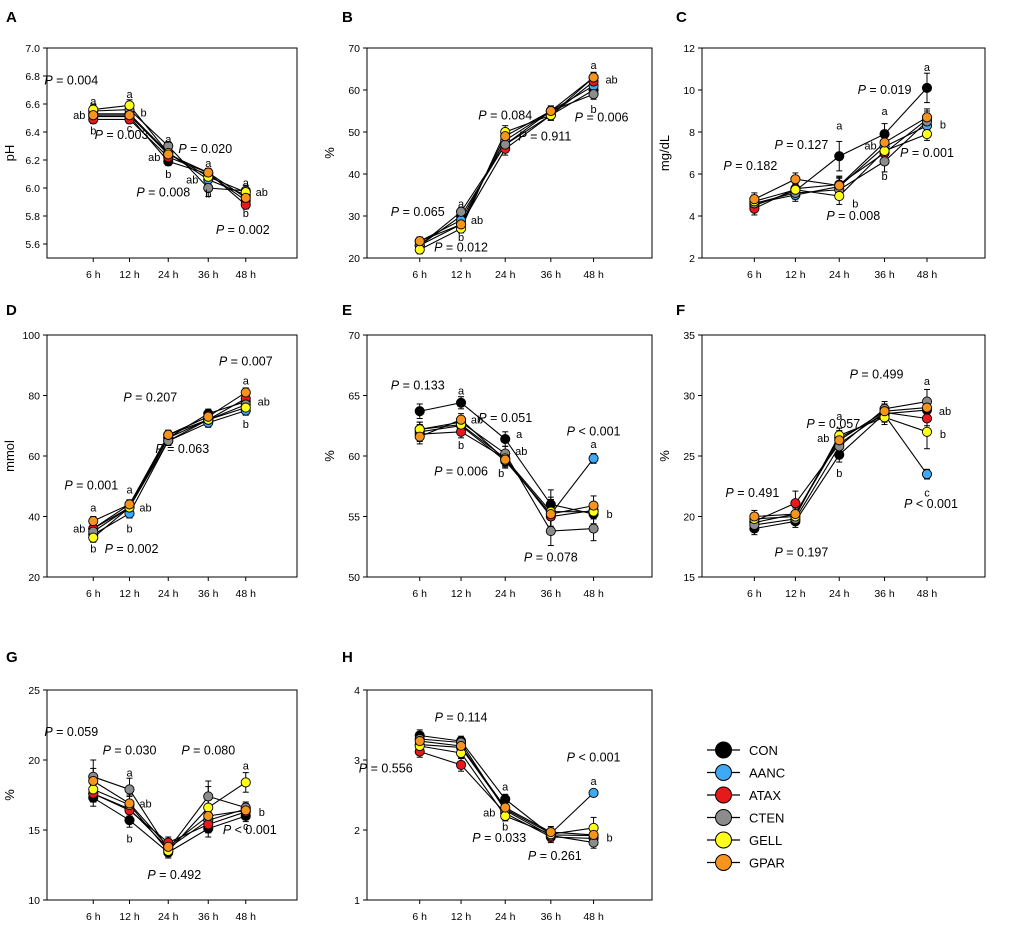  I want to click on panel-label-b: B, so click(347, 17).